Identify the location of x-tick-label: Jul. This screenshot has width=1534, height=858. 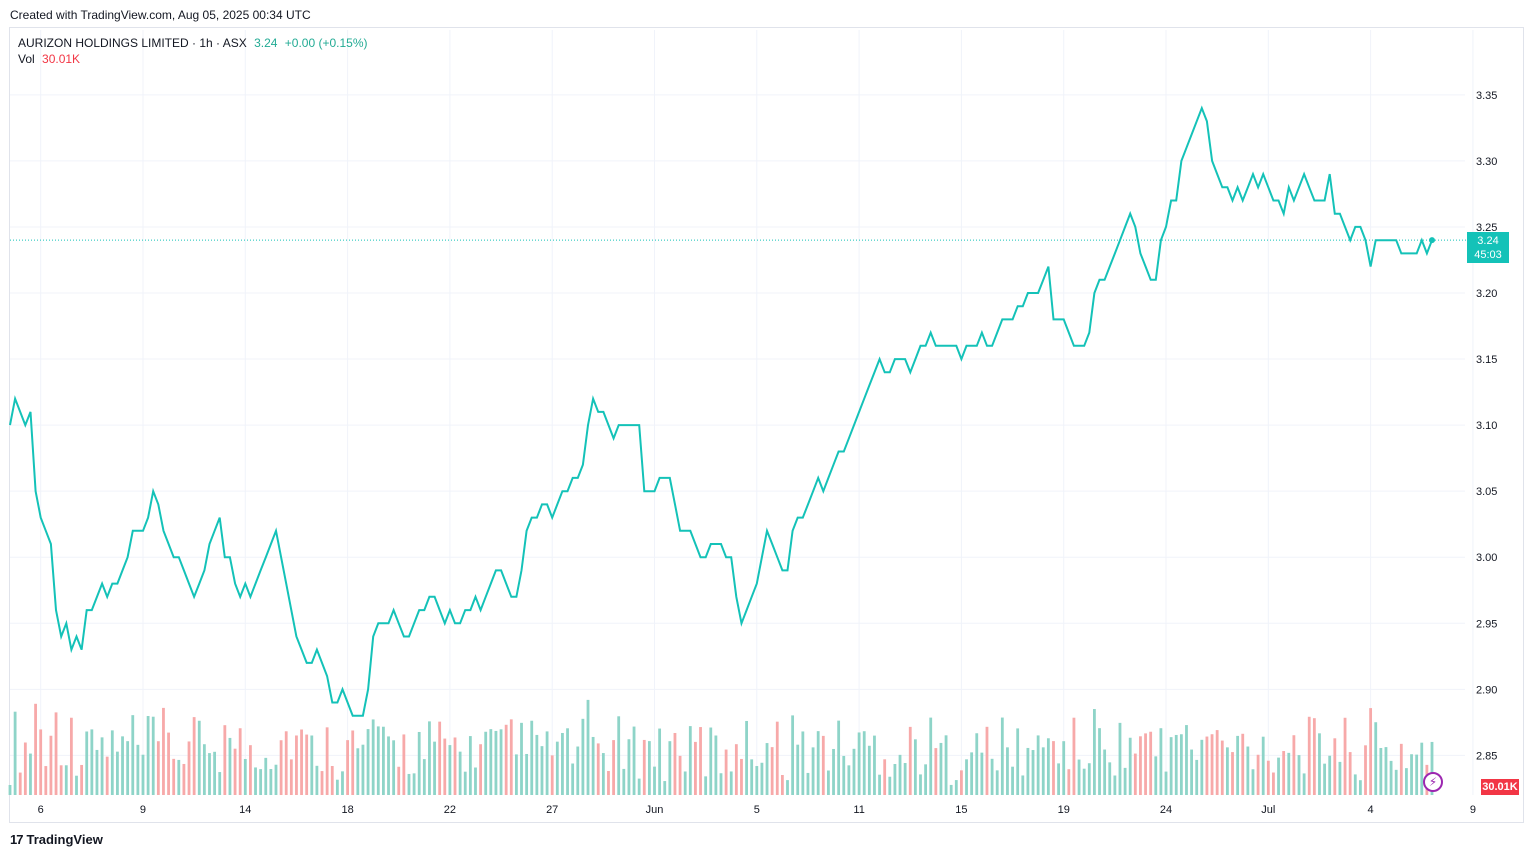
(1268, 810).